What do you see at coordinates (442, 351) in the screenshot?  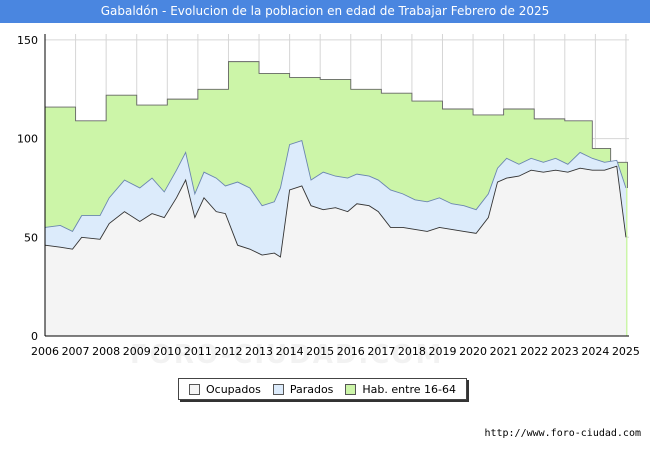 I see `x-tick-label: 2019` at bounding box center [442, 351].